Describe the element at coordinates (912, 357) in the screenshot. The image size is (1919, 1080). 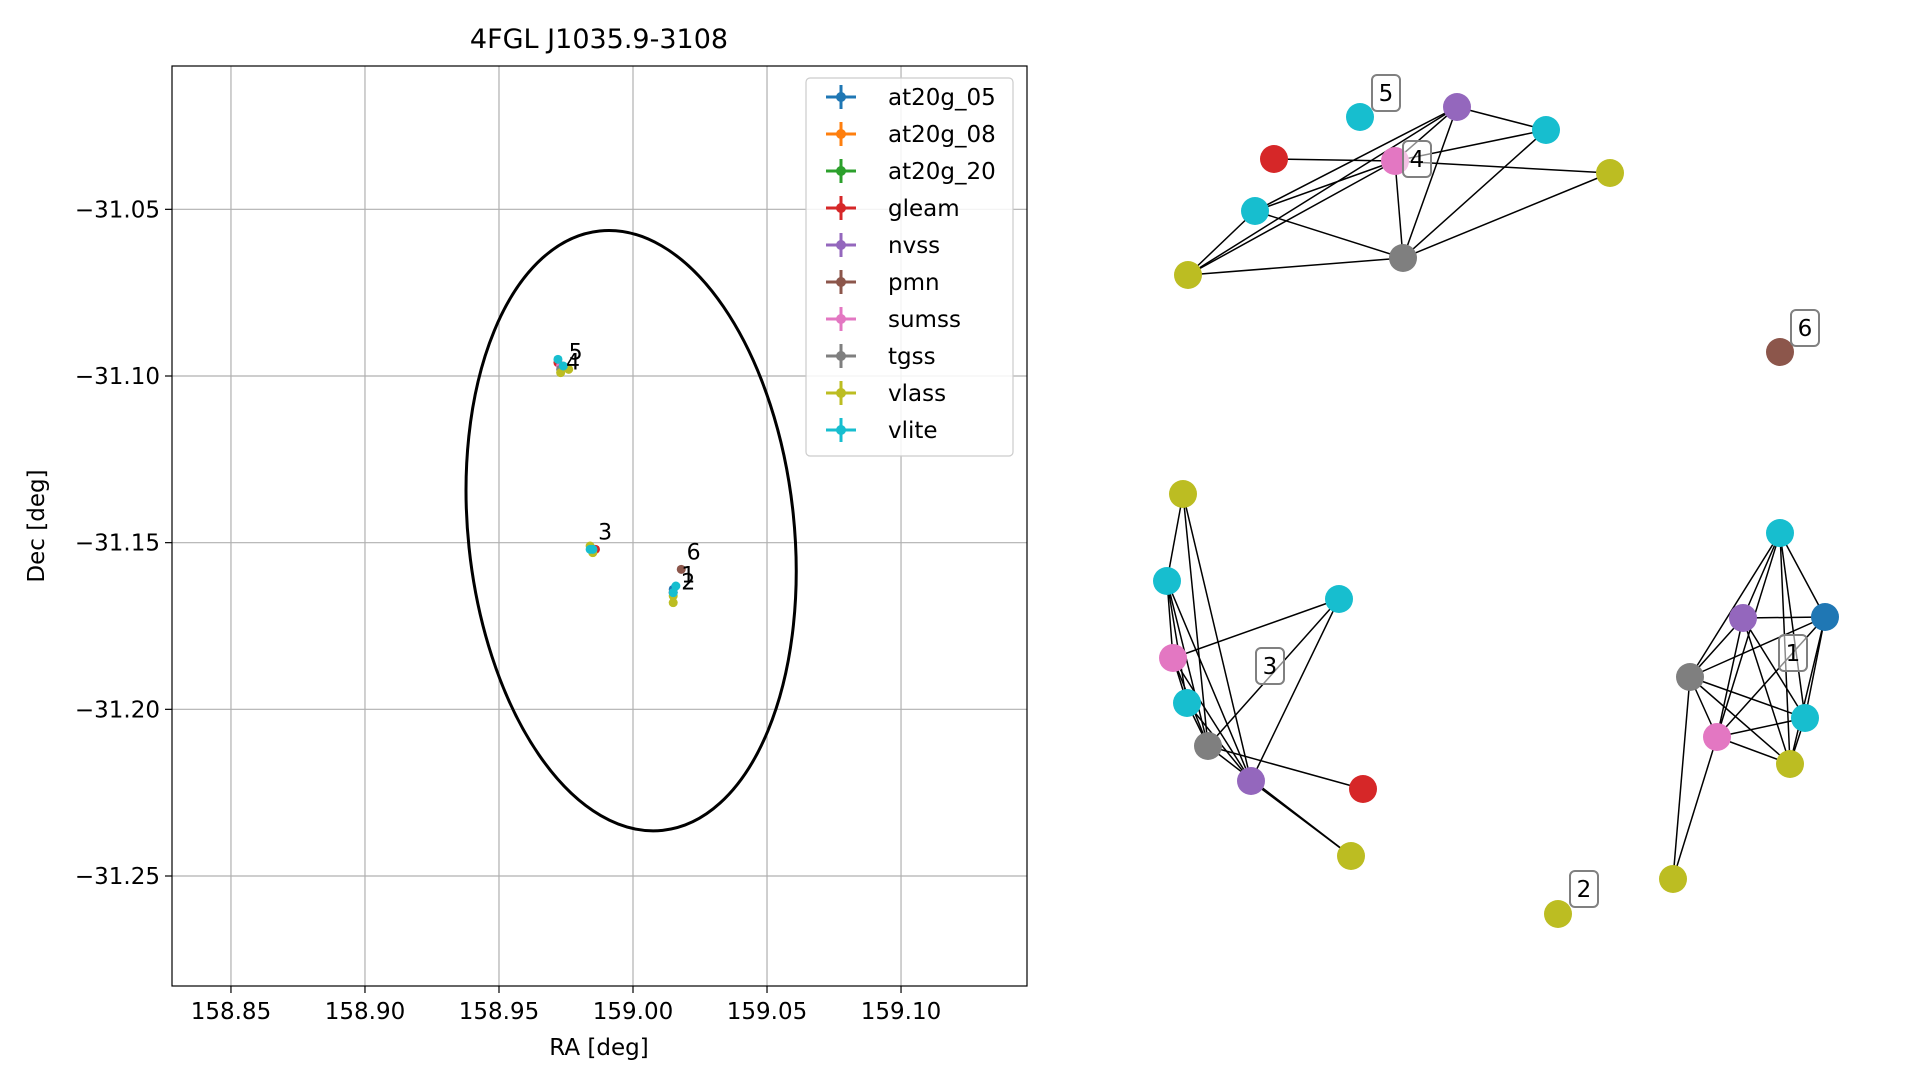
I see `legend-label: tgss` at that location.